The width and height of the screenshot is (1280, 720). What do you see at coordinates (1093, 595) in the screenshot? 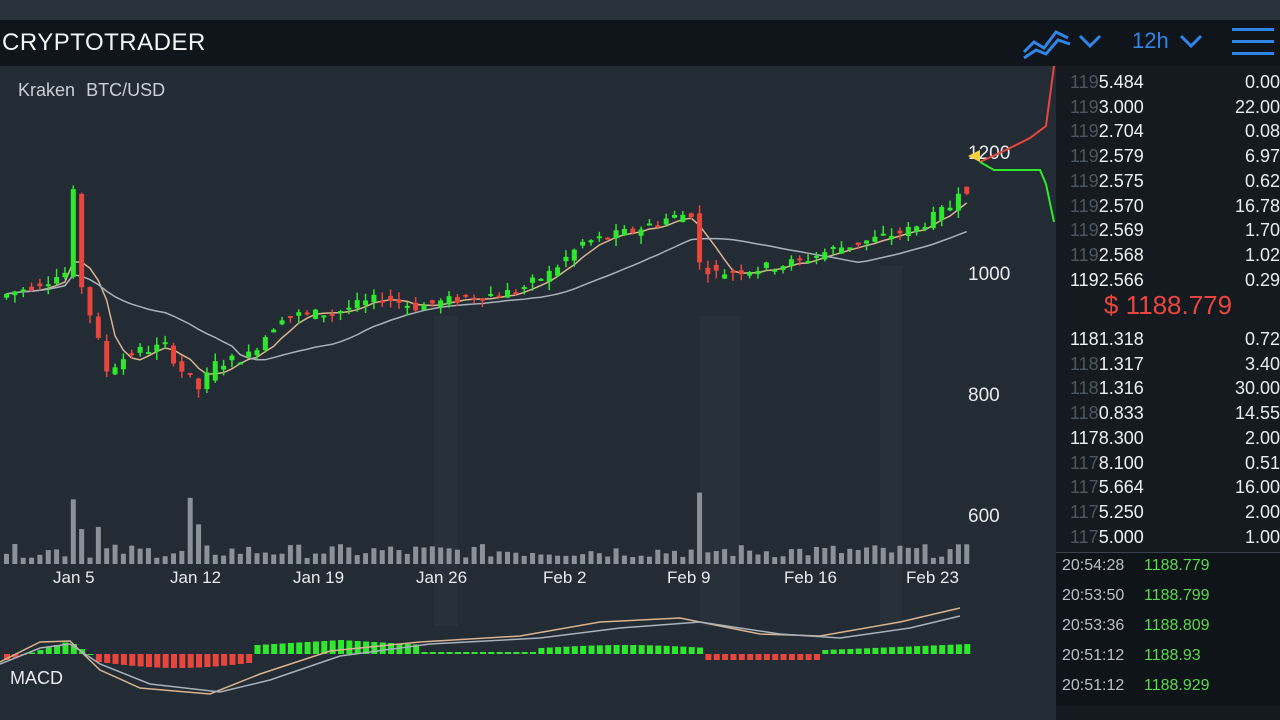
I see `trade-time: 20:53:50` at bounding box center [1093, 595].